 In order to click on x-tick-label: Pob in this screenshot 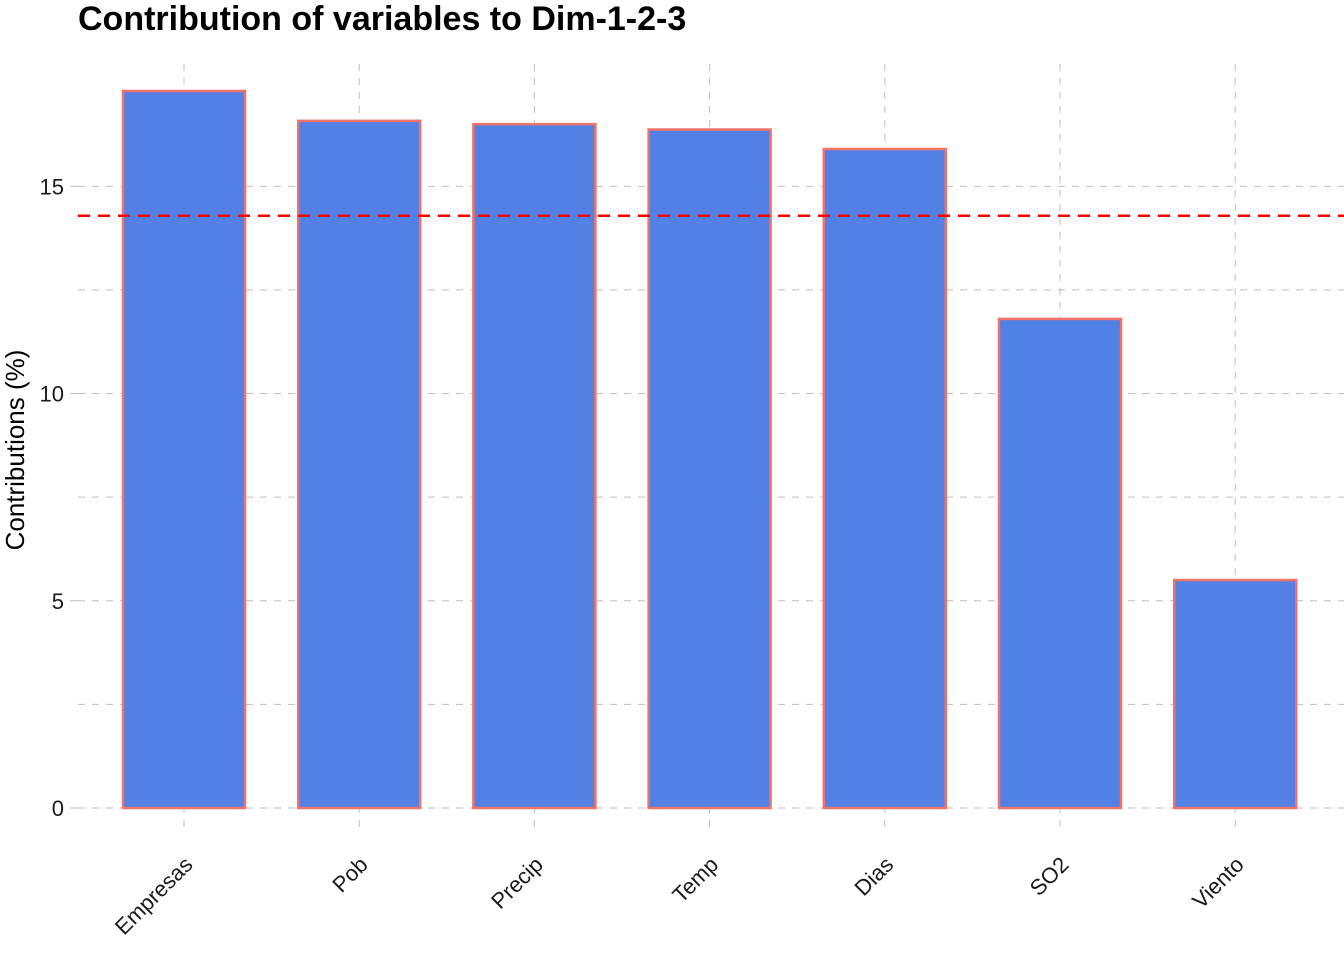, I will do `click(349, 874)`.